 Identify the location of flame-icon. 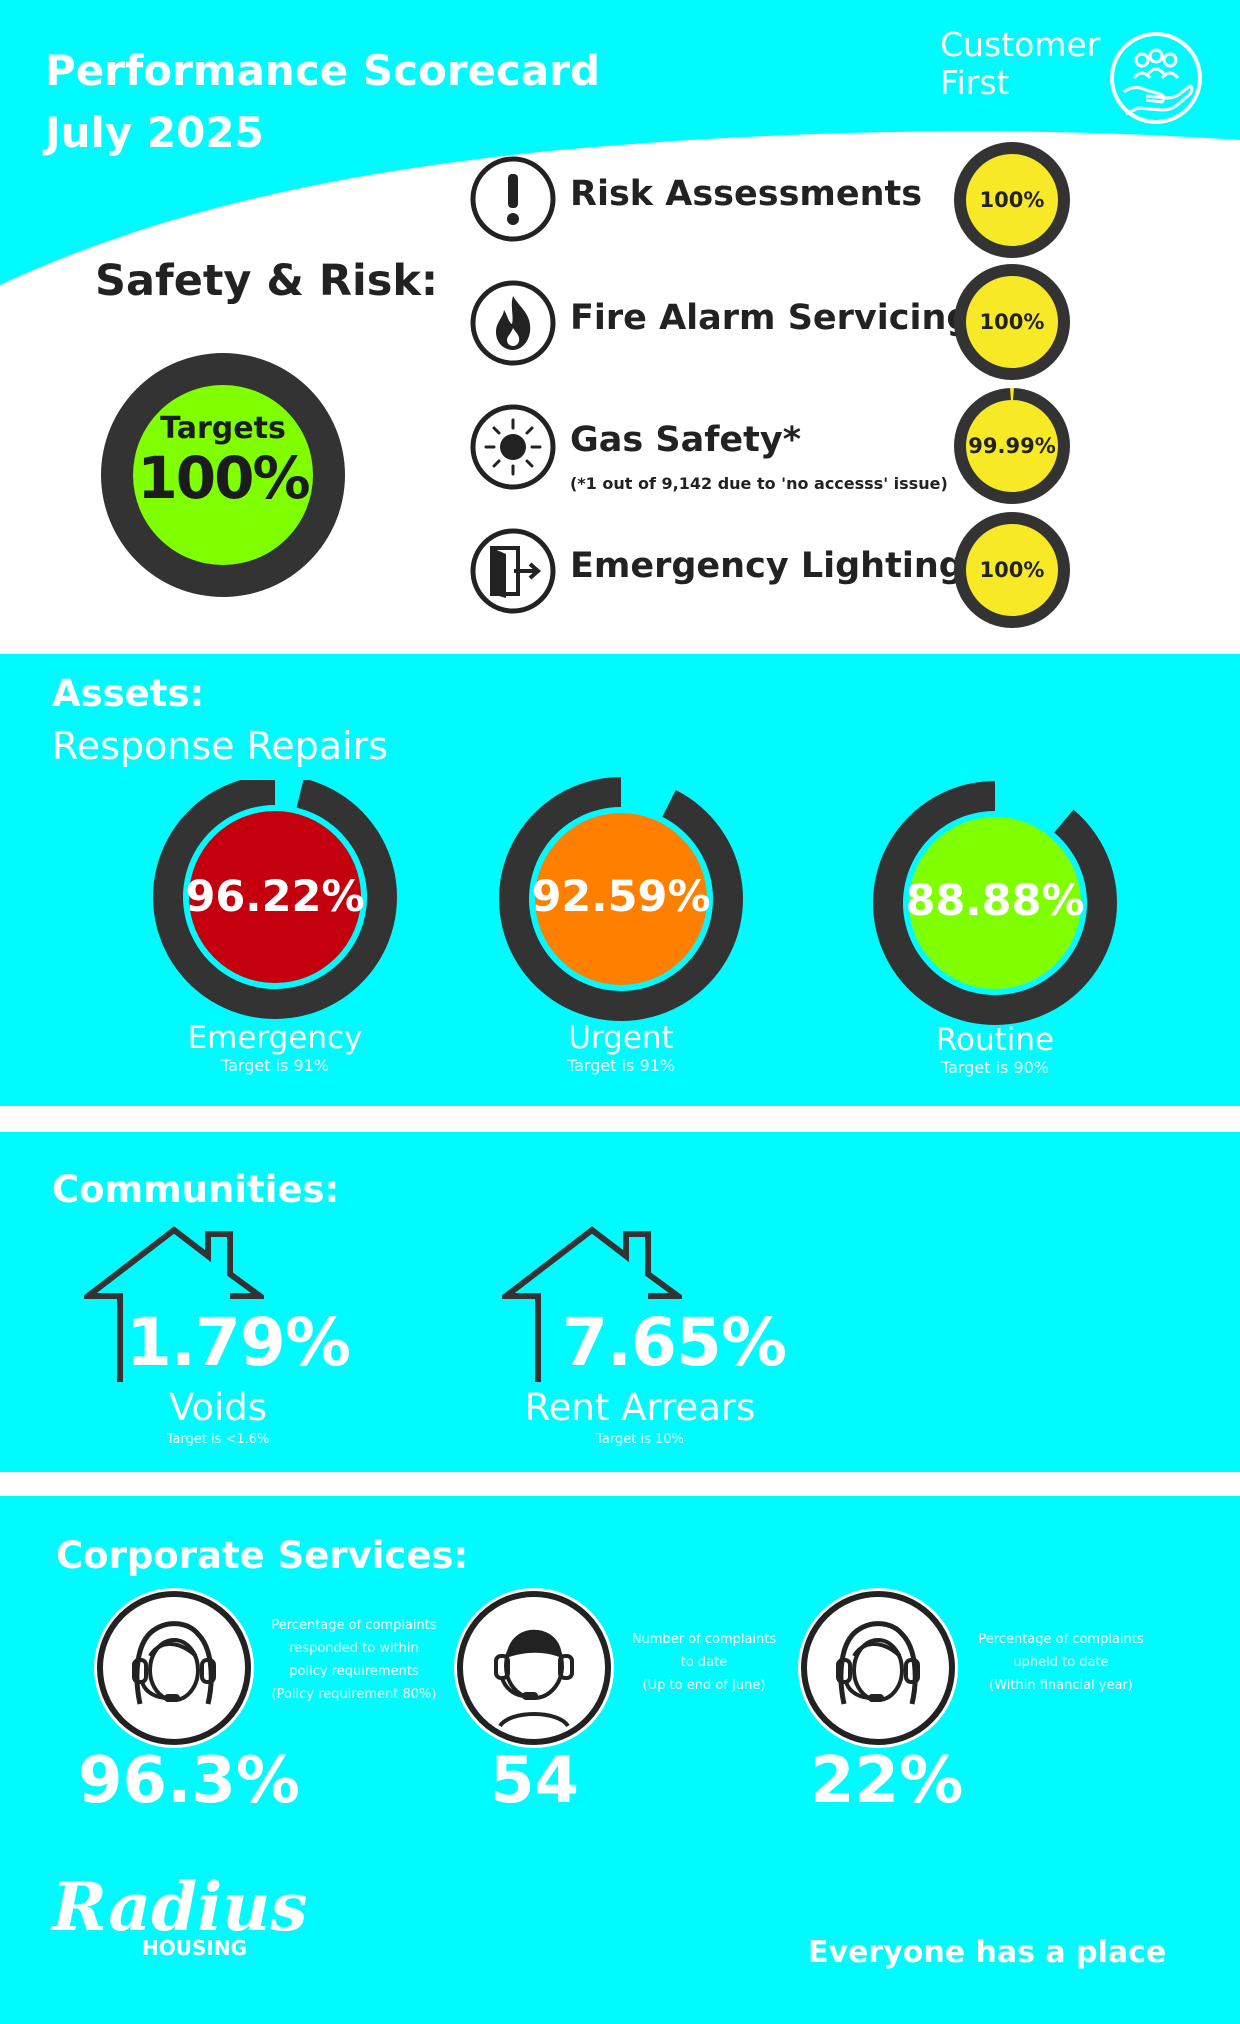
(513, 323).